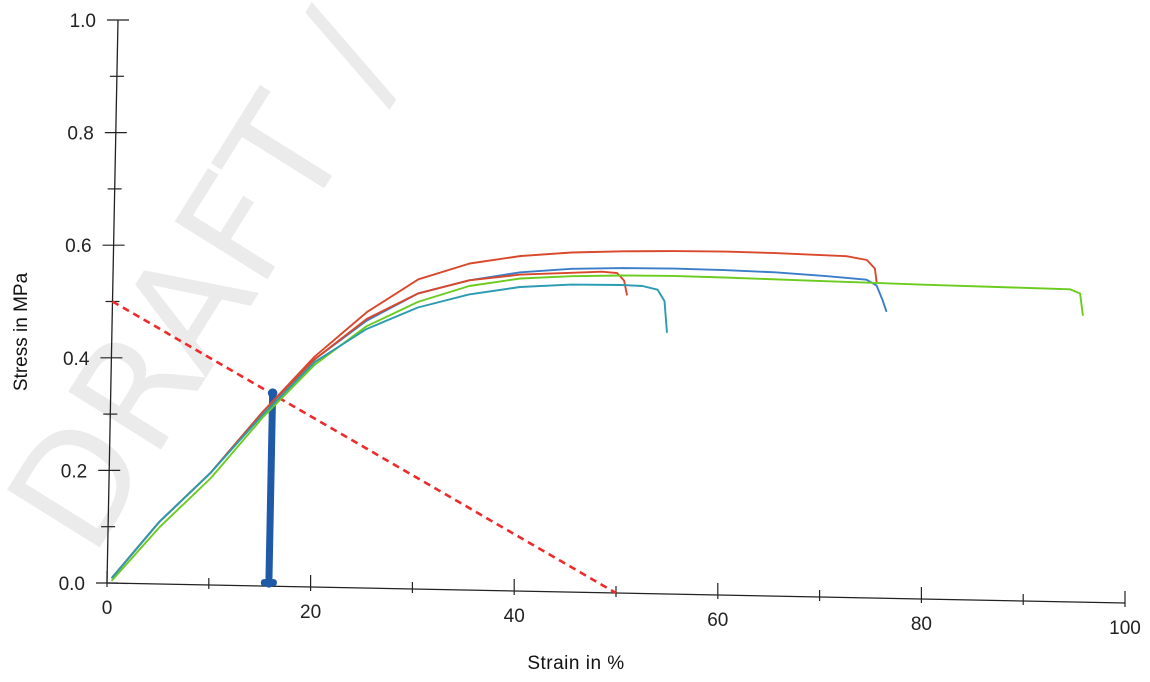 The width and height of the screenshot is (1150, 682). What do you see at coordinates (80, 134) in the screenshot?
I see `y-tick-label: 0.8` at bounding box center [80, 134].